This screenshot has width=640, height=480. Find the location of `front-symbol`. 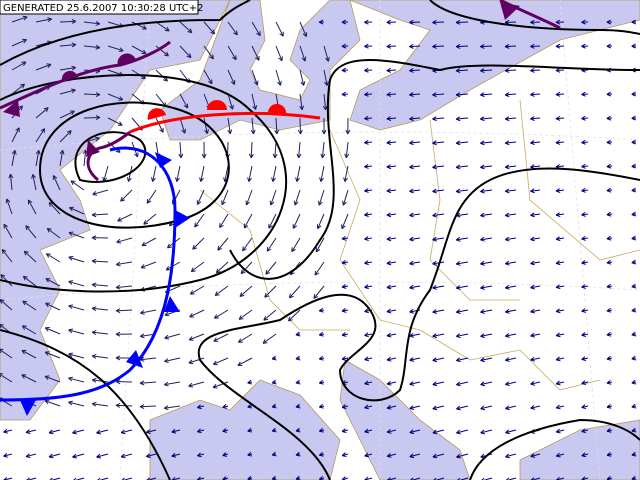

front-symbol is located at coordinates (156, 114).